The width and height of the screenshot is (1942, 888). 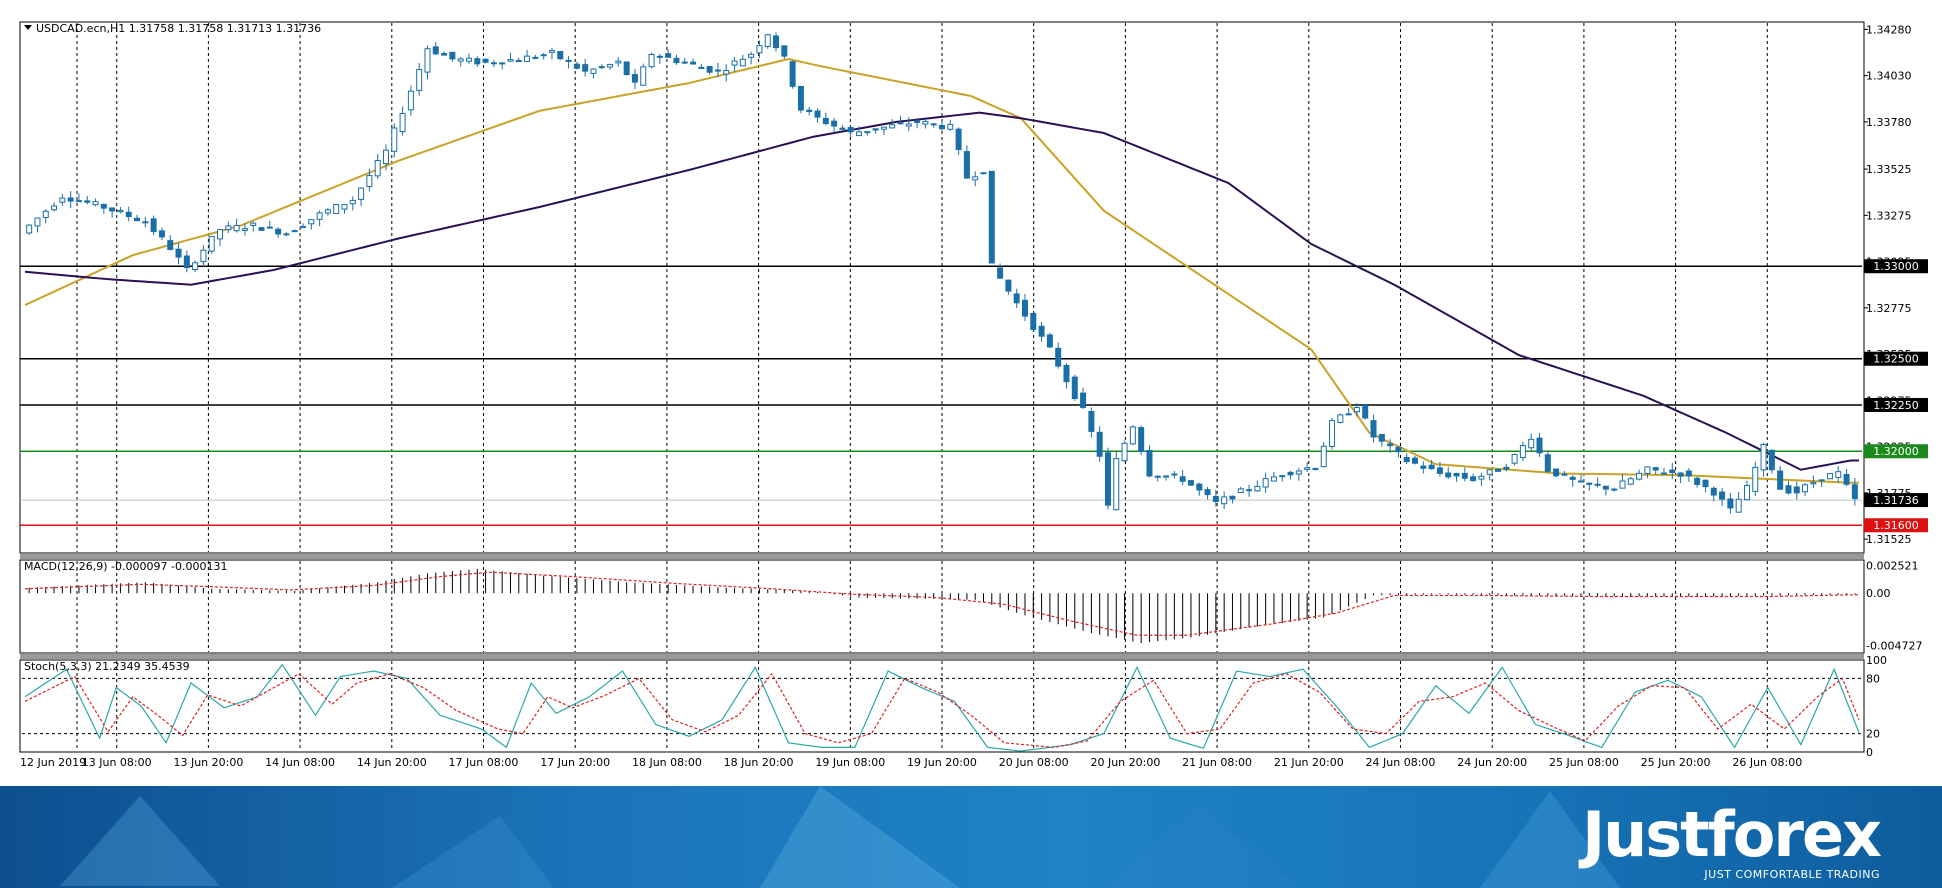 What do you see at coordinates (1896, 359) in the screenshot?
I see `level-label: 1.32500` at bounding box center [1896, 359].